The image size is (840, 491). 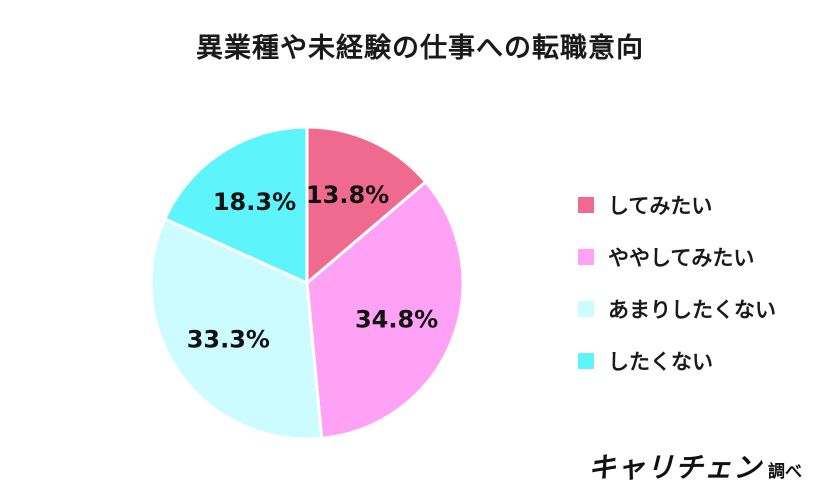 What do you see at coordinates (396, 319) in the screenshot?
I see `slice-label-1: 34.8%` at bounding box center [396, 319].